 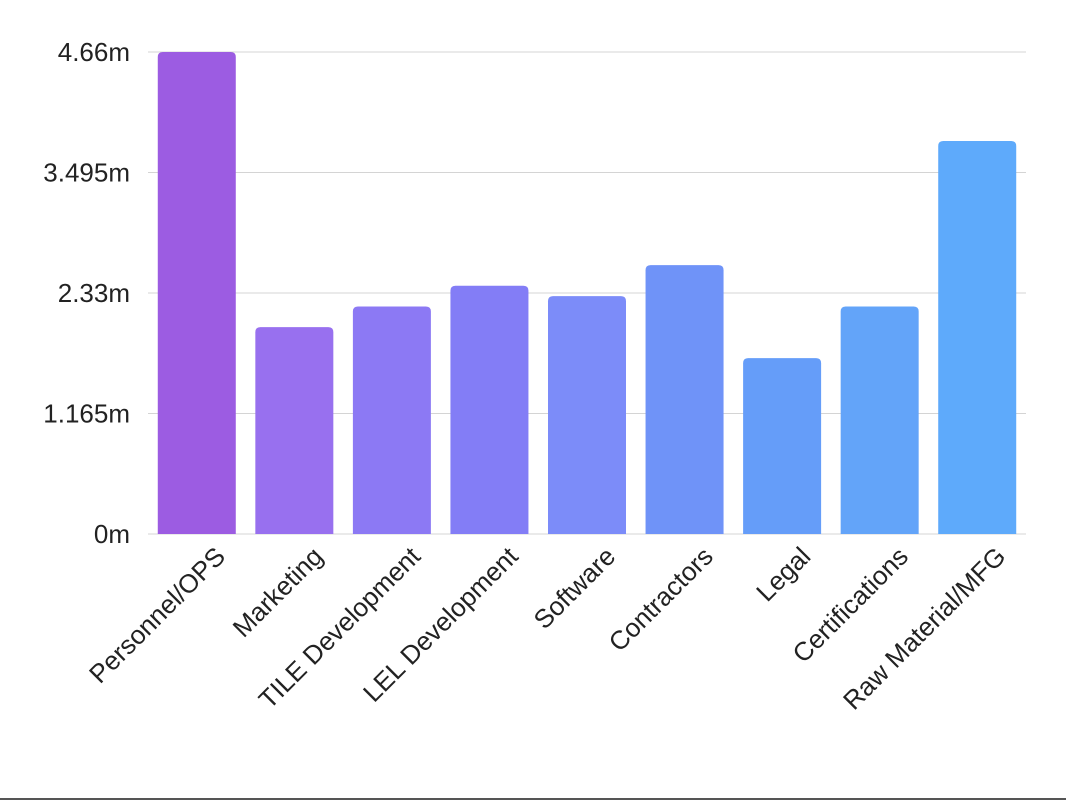 What do you see at coordinates (86, 173) in the screenshot?
I see `y-tick-label: 3.495m` at bounding box center [86, 173].